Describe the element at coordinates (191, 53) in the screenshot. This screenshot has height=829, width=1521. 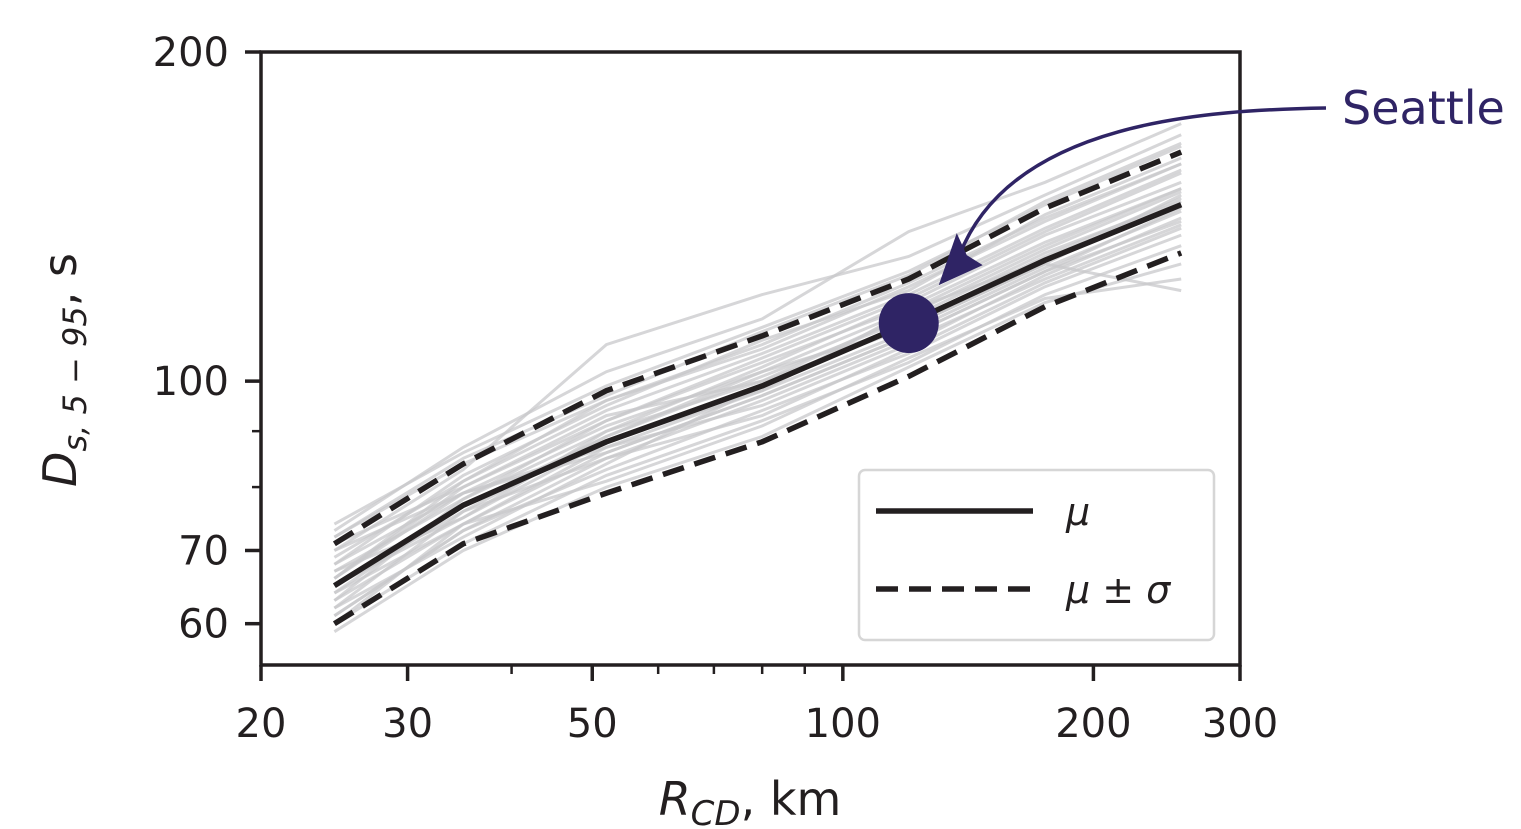
I see `y-tick-label-200: 200` at that location.